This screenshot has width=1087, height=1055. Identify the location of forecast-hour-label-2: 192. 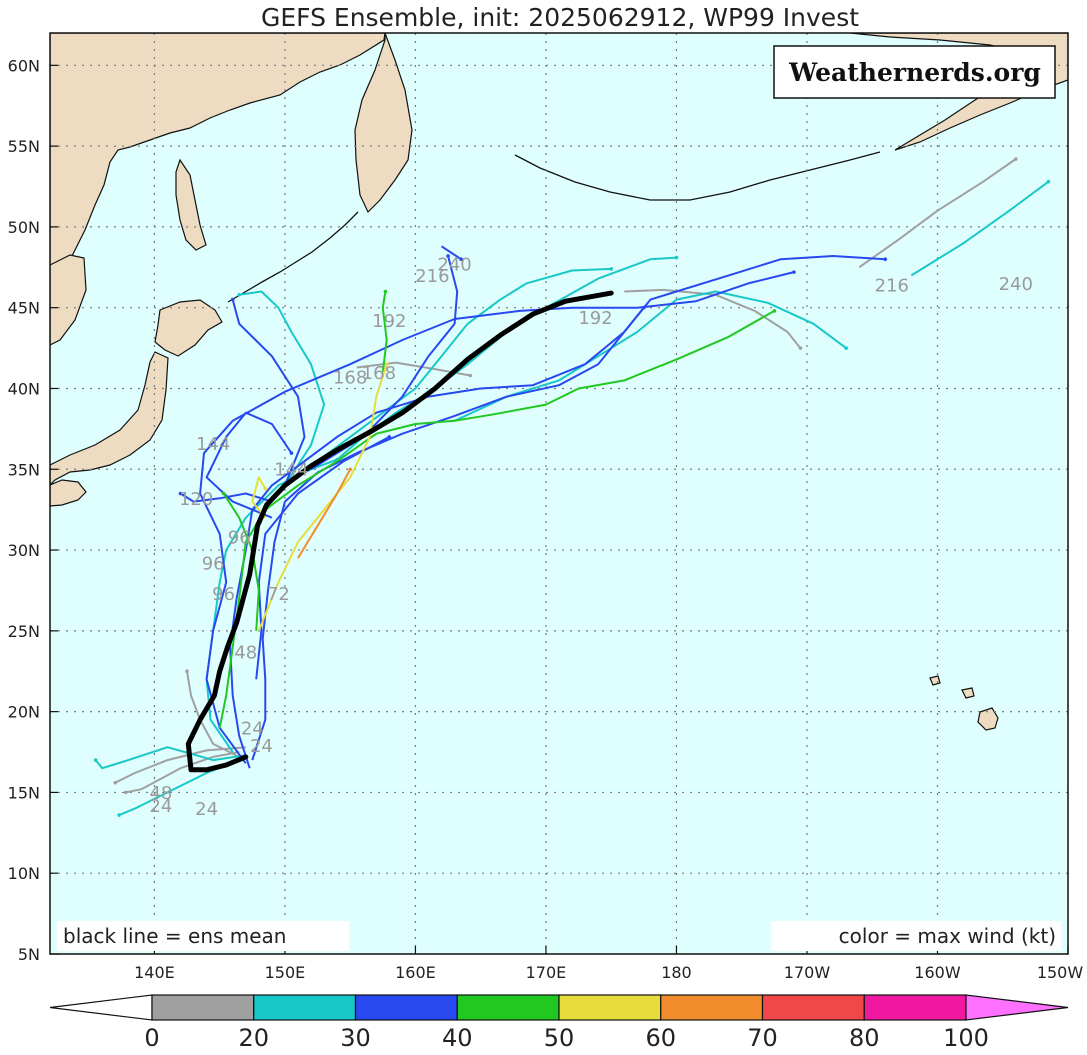
(389, 321).